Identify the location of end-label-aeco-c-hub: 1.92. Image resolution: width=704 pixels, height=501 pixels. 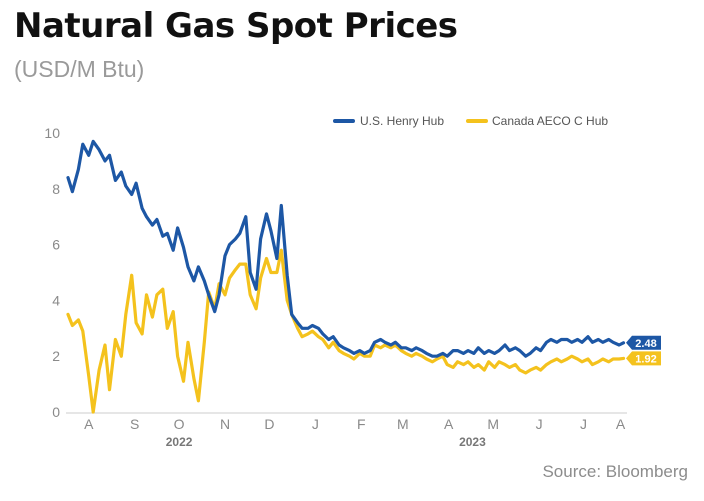
(643, 358).